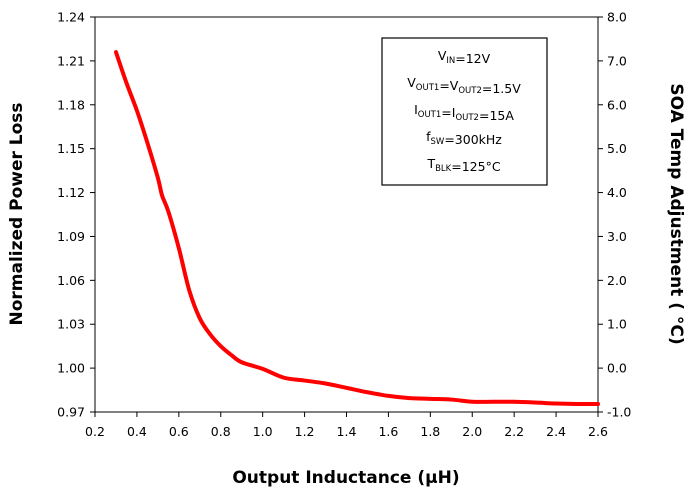 The width and height of the screenshot is (694, 493). Describe the element at coordinates (71, 280) in the screenshot. I see `y-left-tick-label: 1.06` at that location.